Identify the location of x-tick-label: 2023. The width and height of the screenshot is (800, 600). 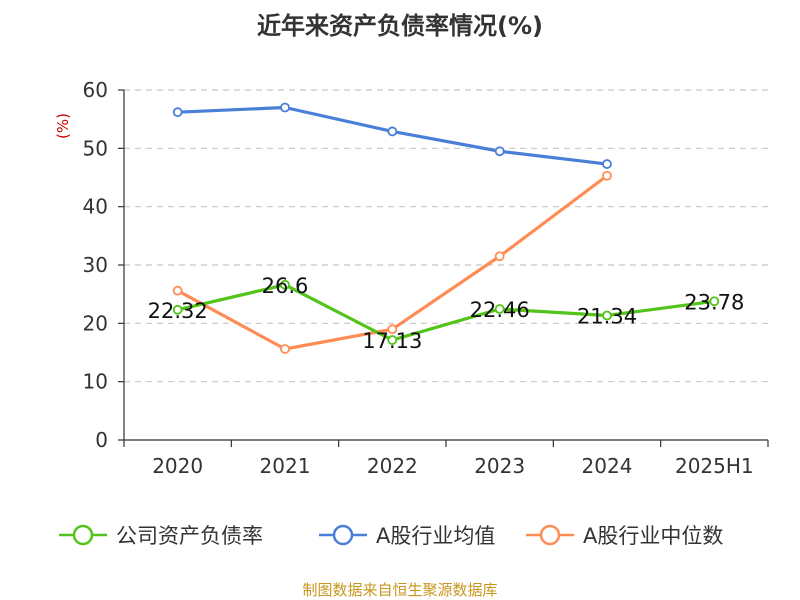
(499, 466).